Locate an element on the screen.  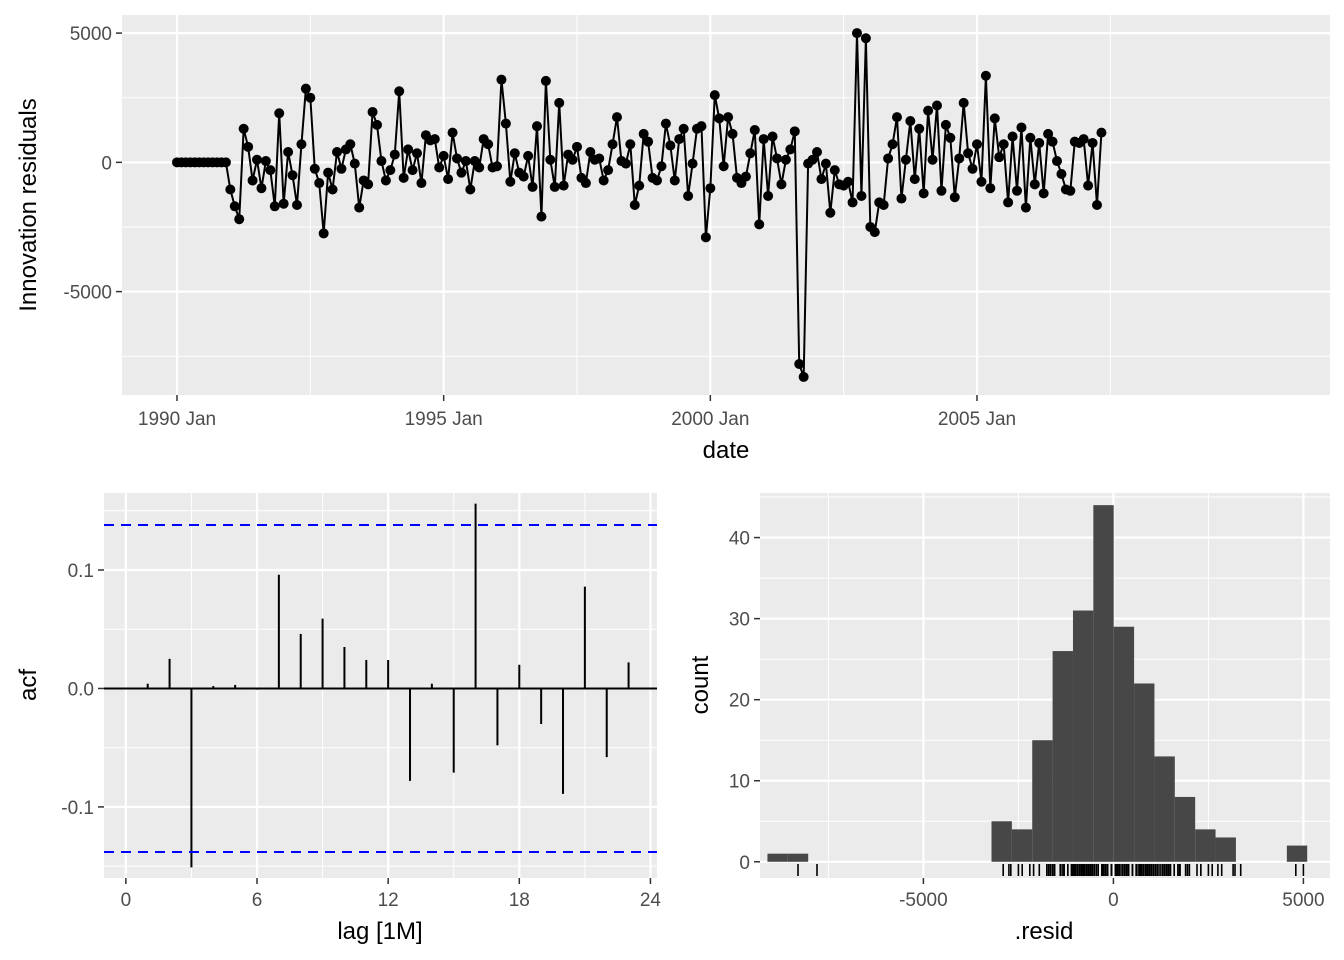
y-tick-label: 20 is located at coordinates (739, 701).